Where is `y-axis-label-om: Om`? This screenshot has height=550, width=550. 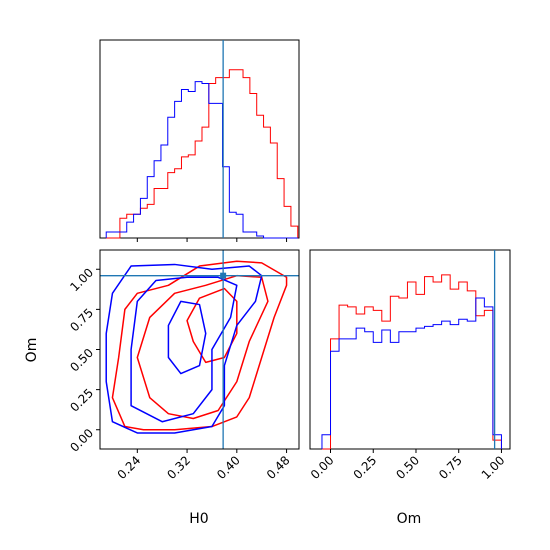 y-axis-label-om: Om is located at coordinates (32, 350).